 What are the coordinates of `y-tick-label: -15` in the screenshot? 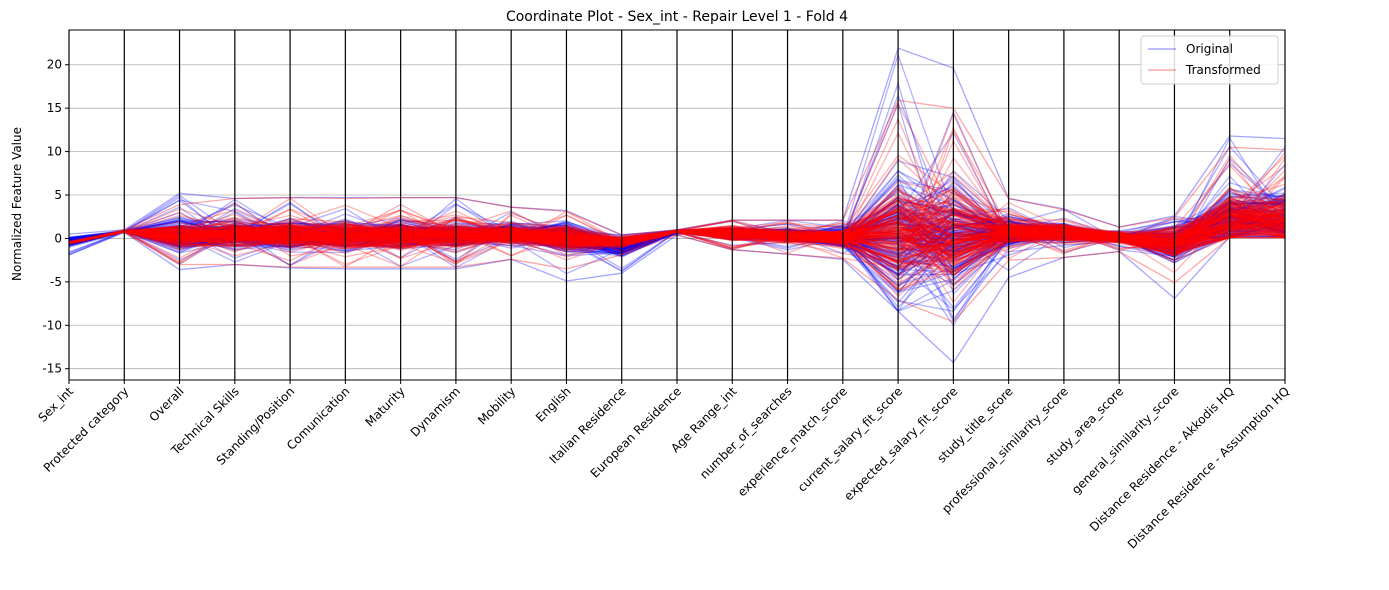 It's located at (52, 369).